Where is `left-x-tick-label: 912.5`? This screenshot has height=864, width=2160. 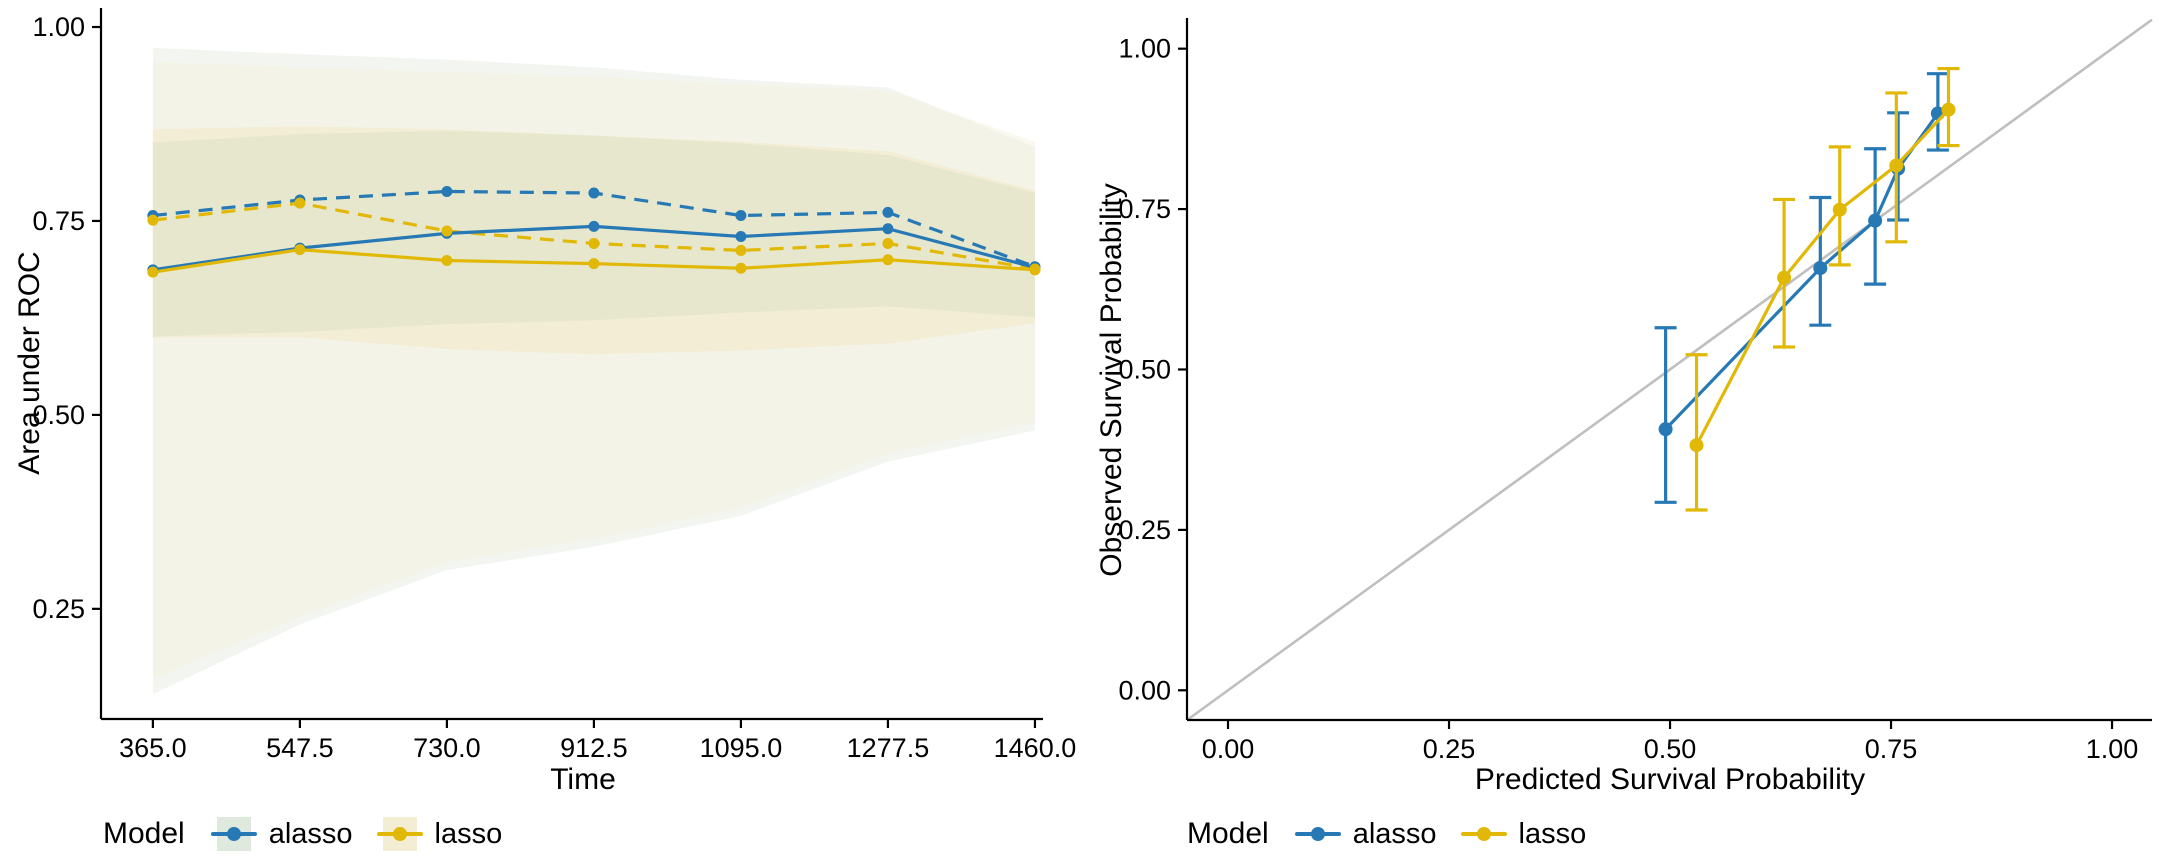
left-x-tick-label: 912.5 is located at coordinates (594, 748).